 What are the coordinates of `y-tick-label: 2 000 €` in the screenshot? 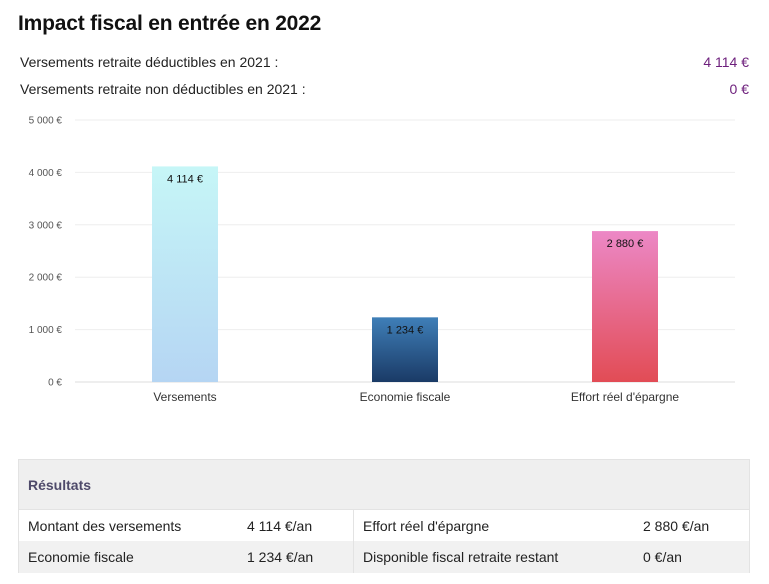 It's located at (46, 278).